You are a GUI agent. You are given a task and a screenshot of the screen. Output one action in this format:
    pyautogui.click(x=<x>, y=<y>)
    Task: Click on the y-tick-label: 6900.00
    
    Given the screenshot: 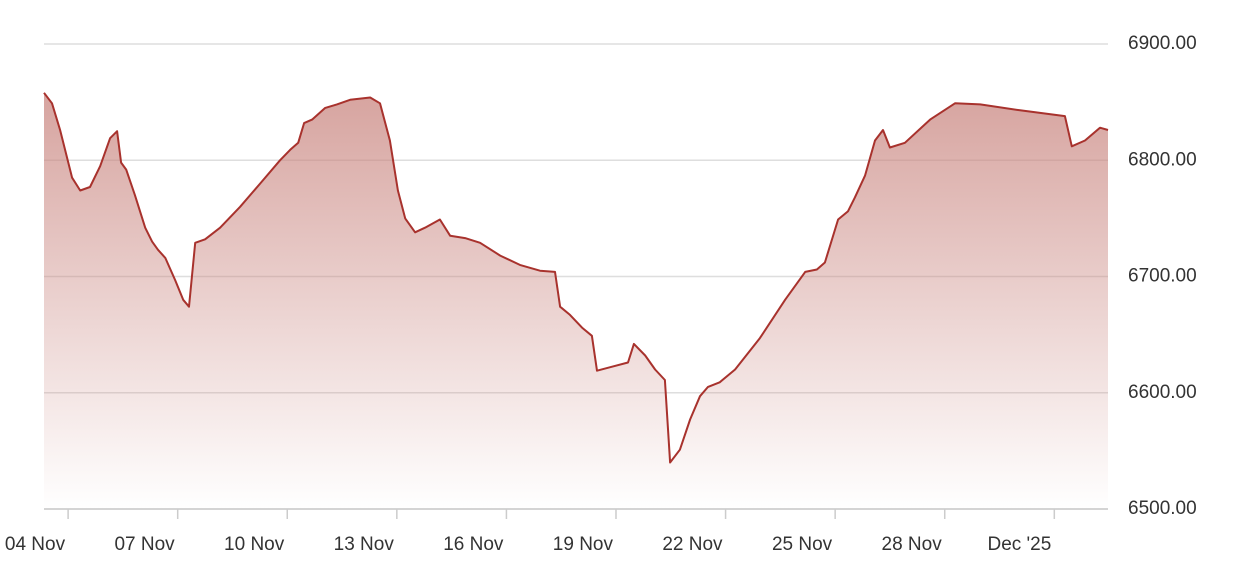 What is the action you would take?
    pyautogui.click(x=1162, y=43)
    